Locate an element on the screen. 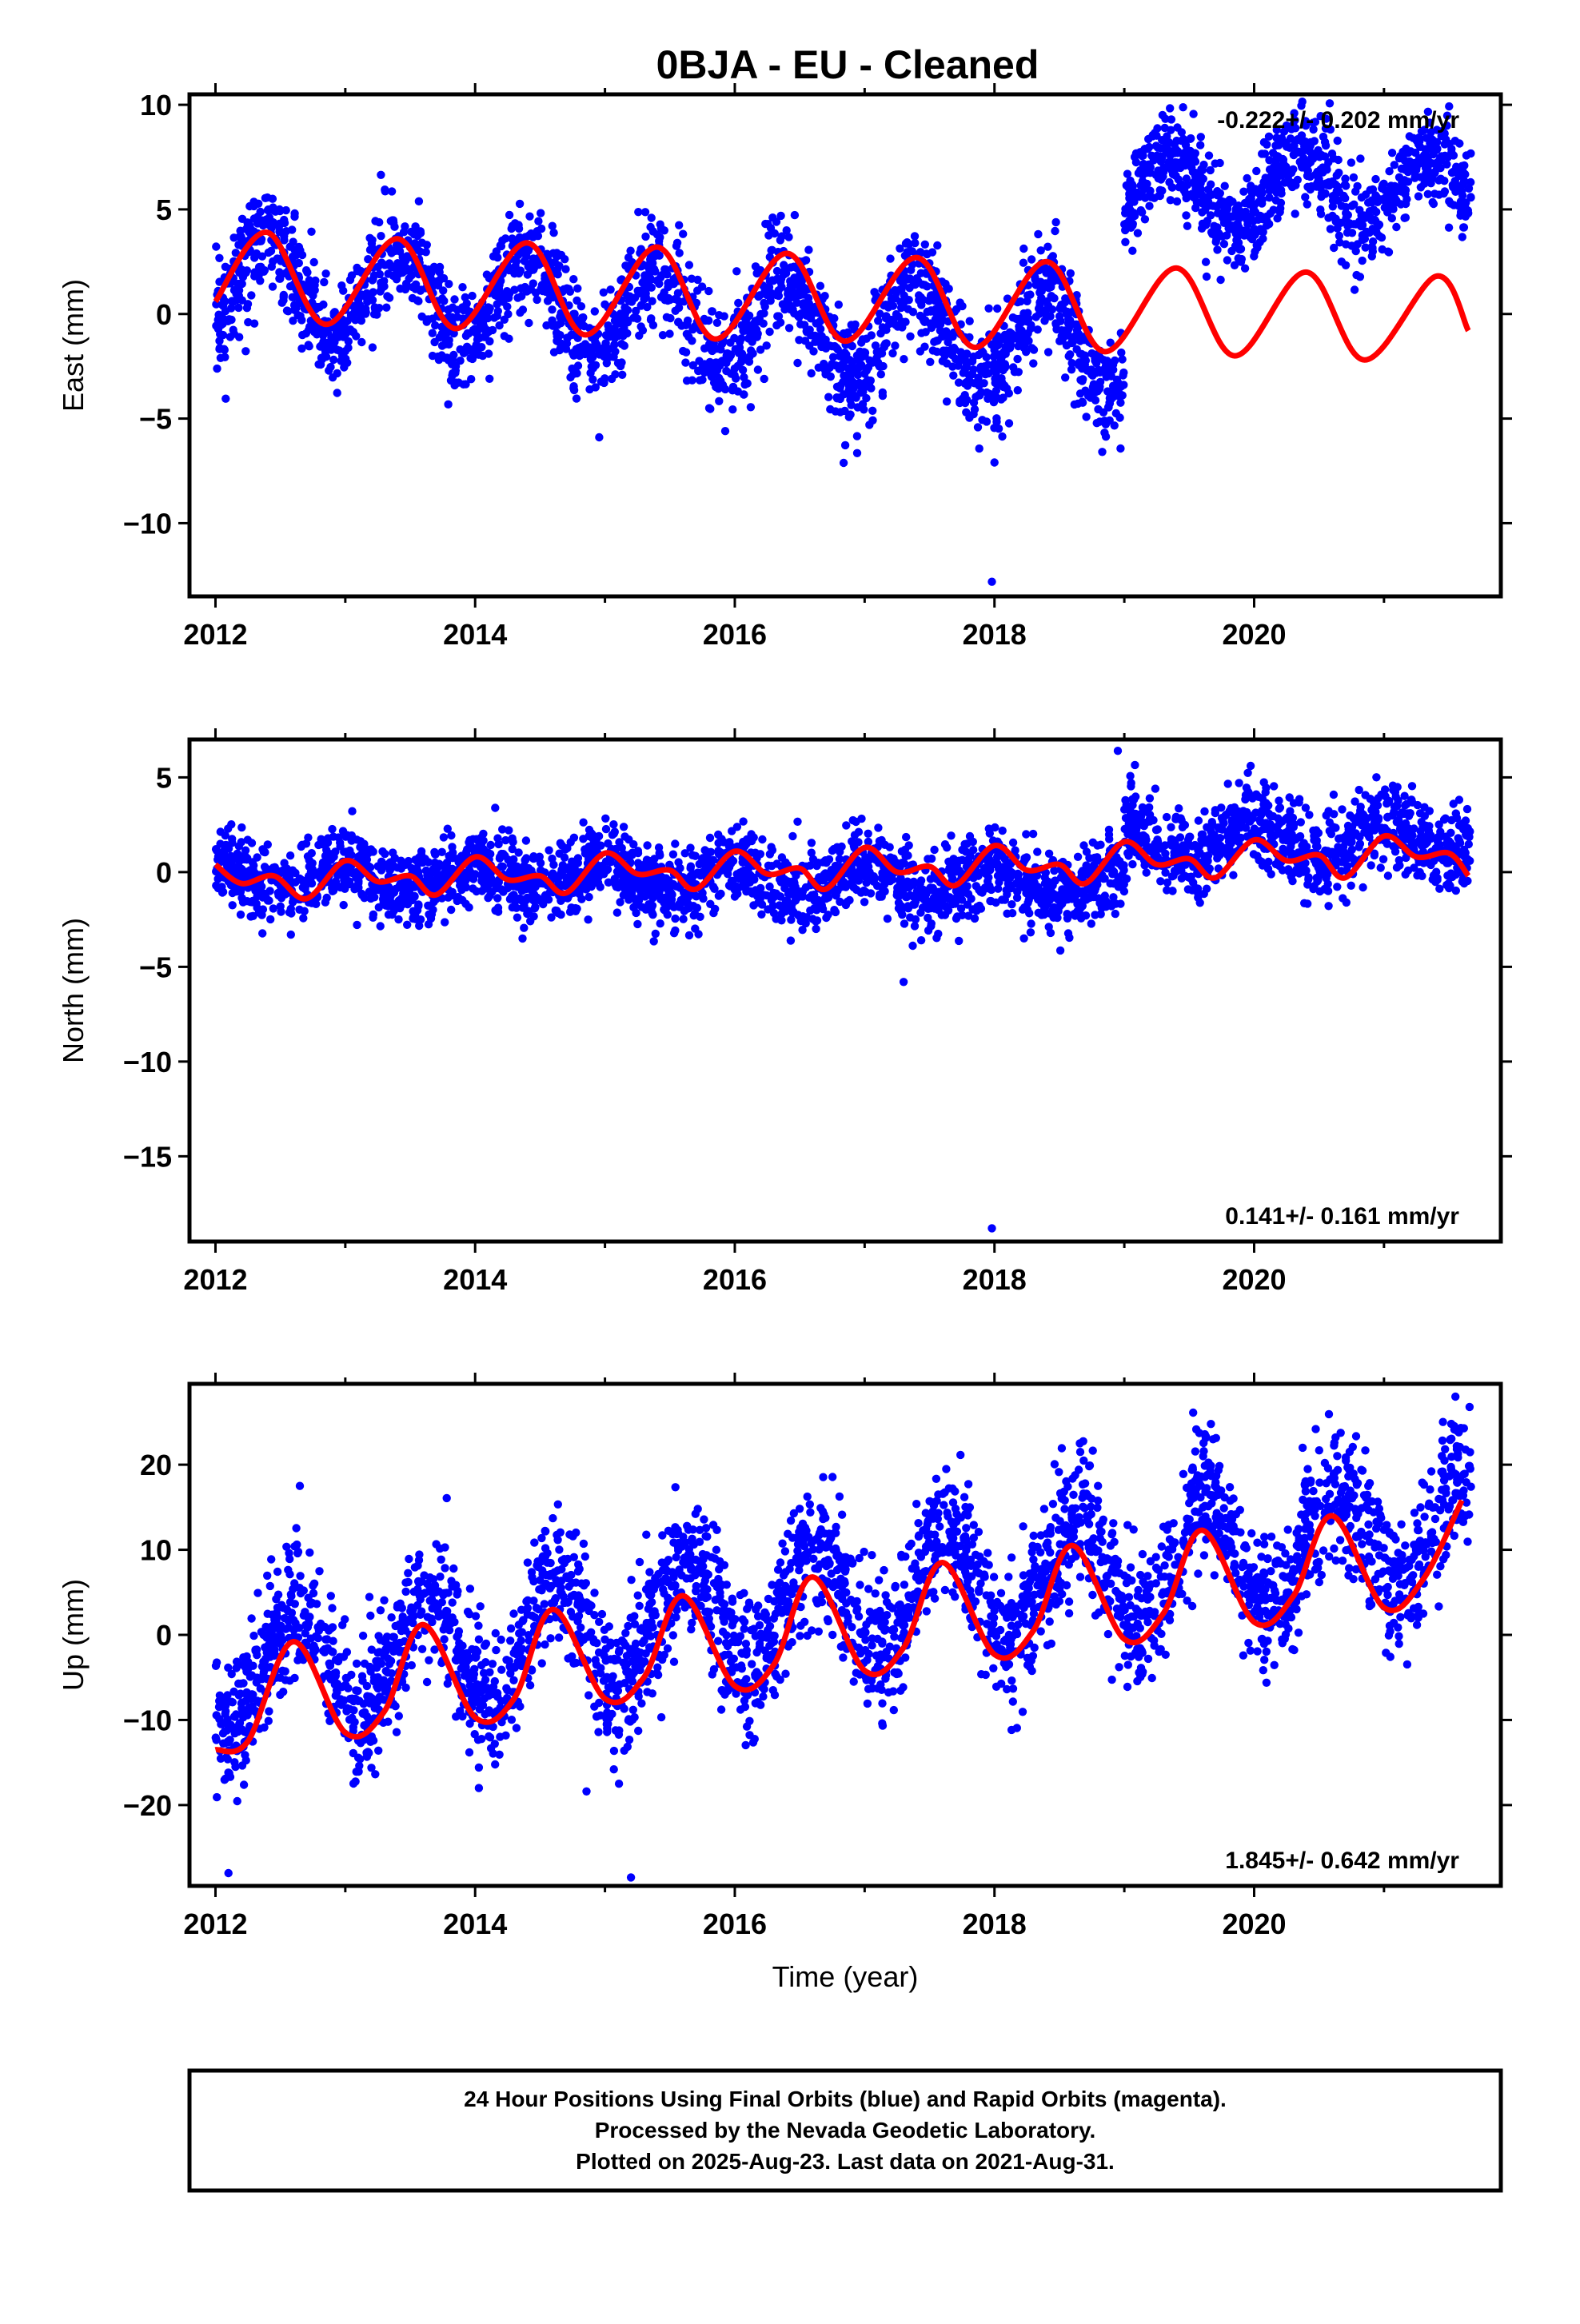 This screenshot has width=1580, height=2324. outlier-point is located at coordinates (992, 582).